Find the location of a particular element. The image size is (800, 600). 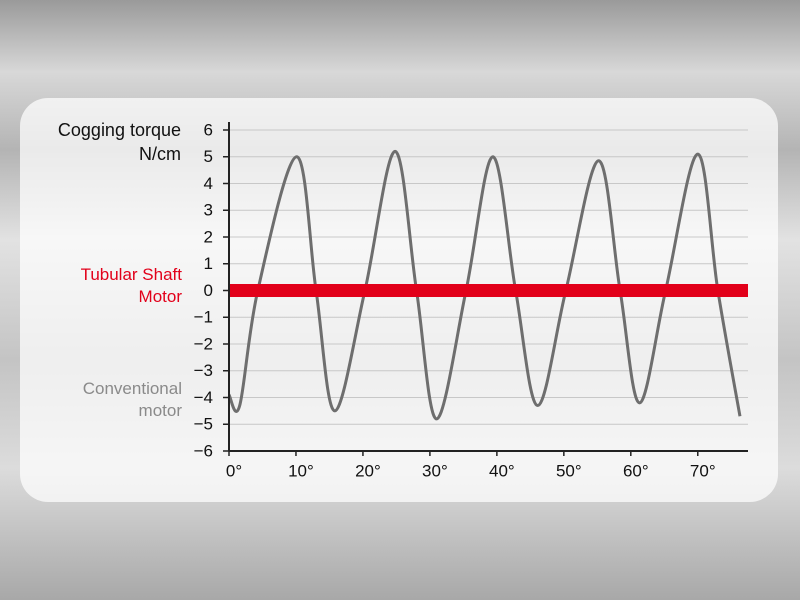

y-tick-label: 4 is located at coordinates (208, 183).